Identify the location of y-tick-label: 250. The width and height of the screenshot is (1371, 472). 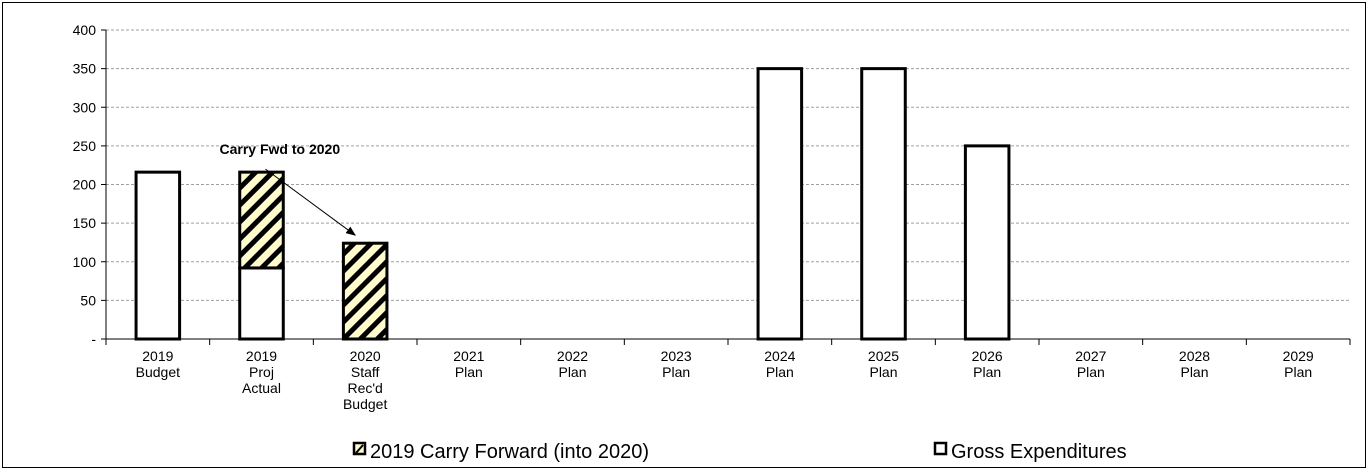
(85, 146).